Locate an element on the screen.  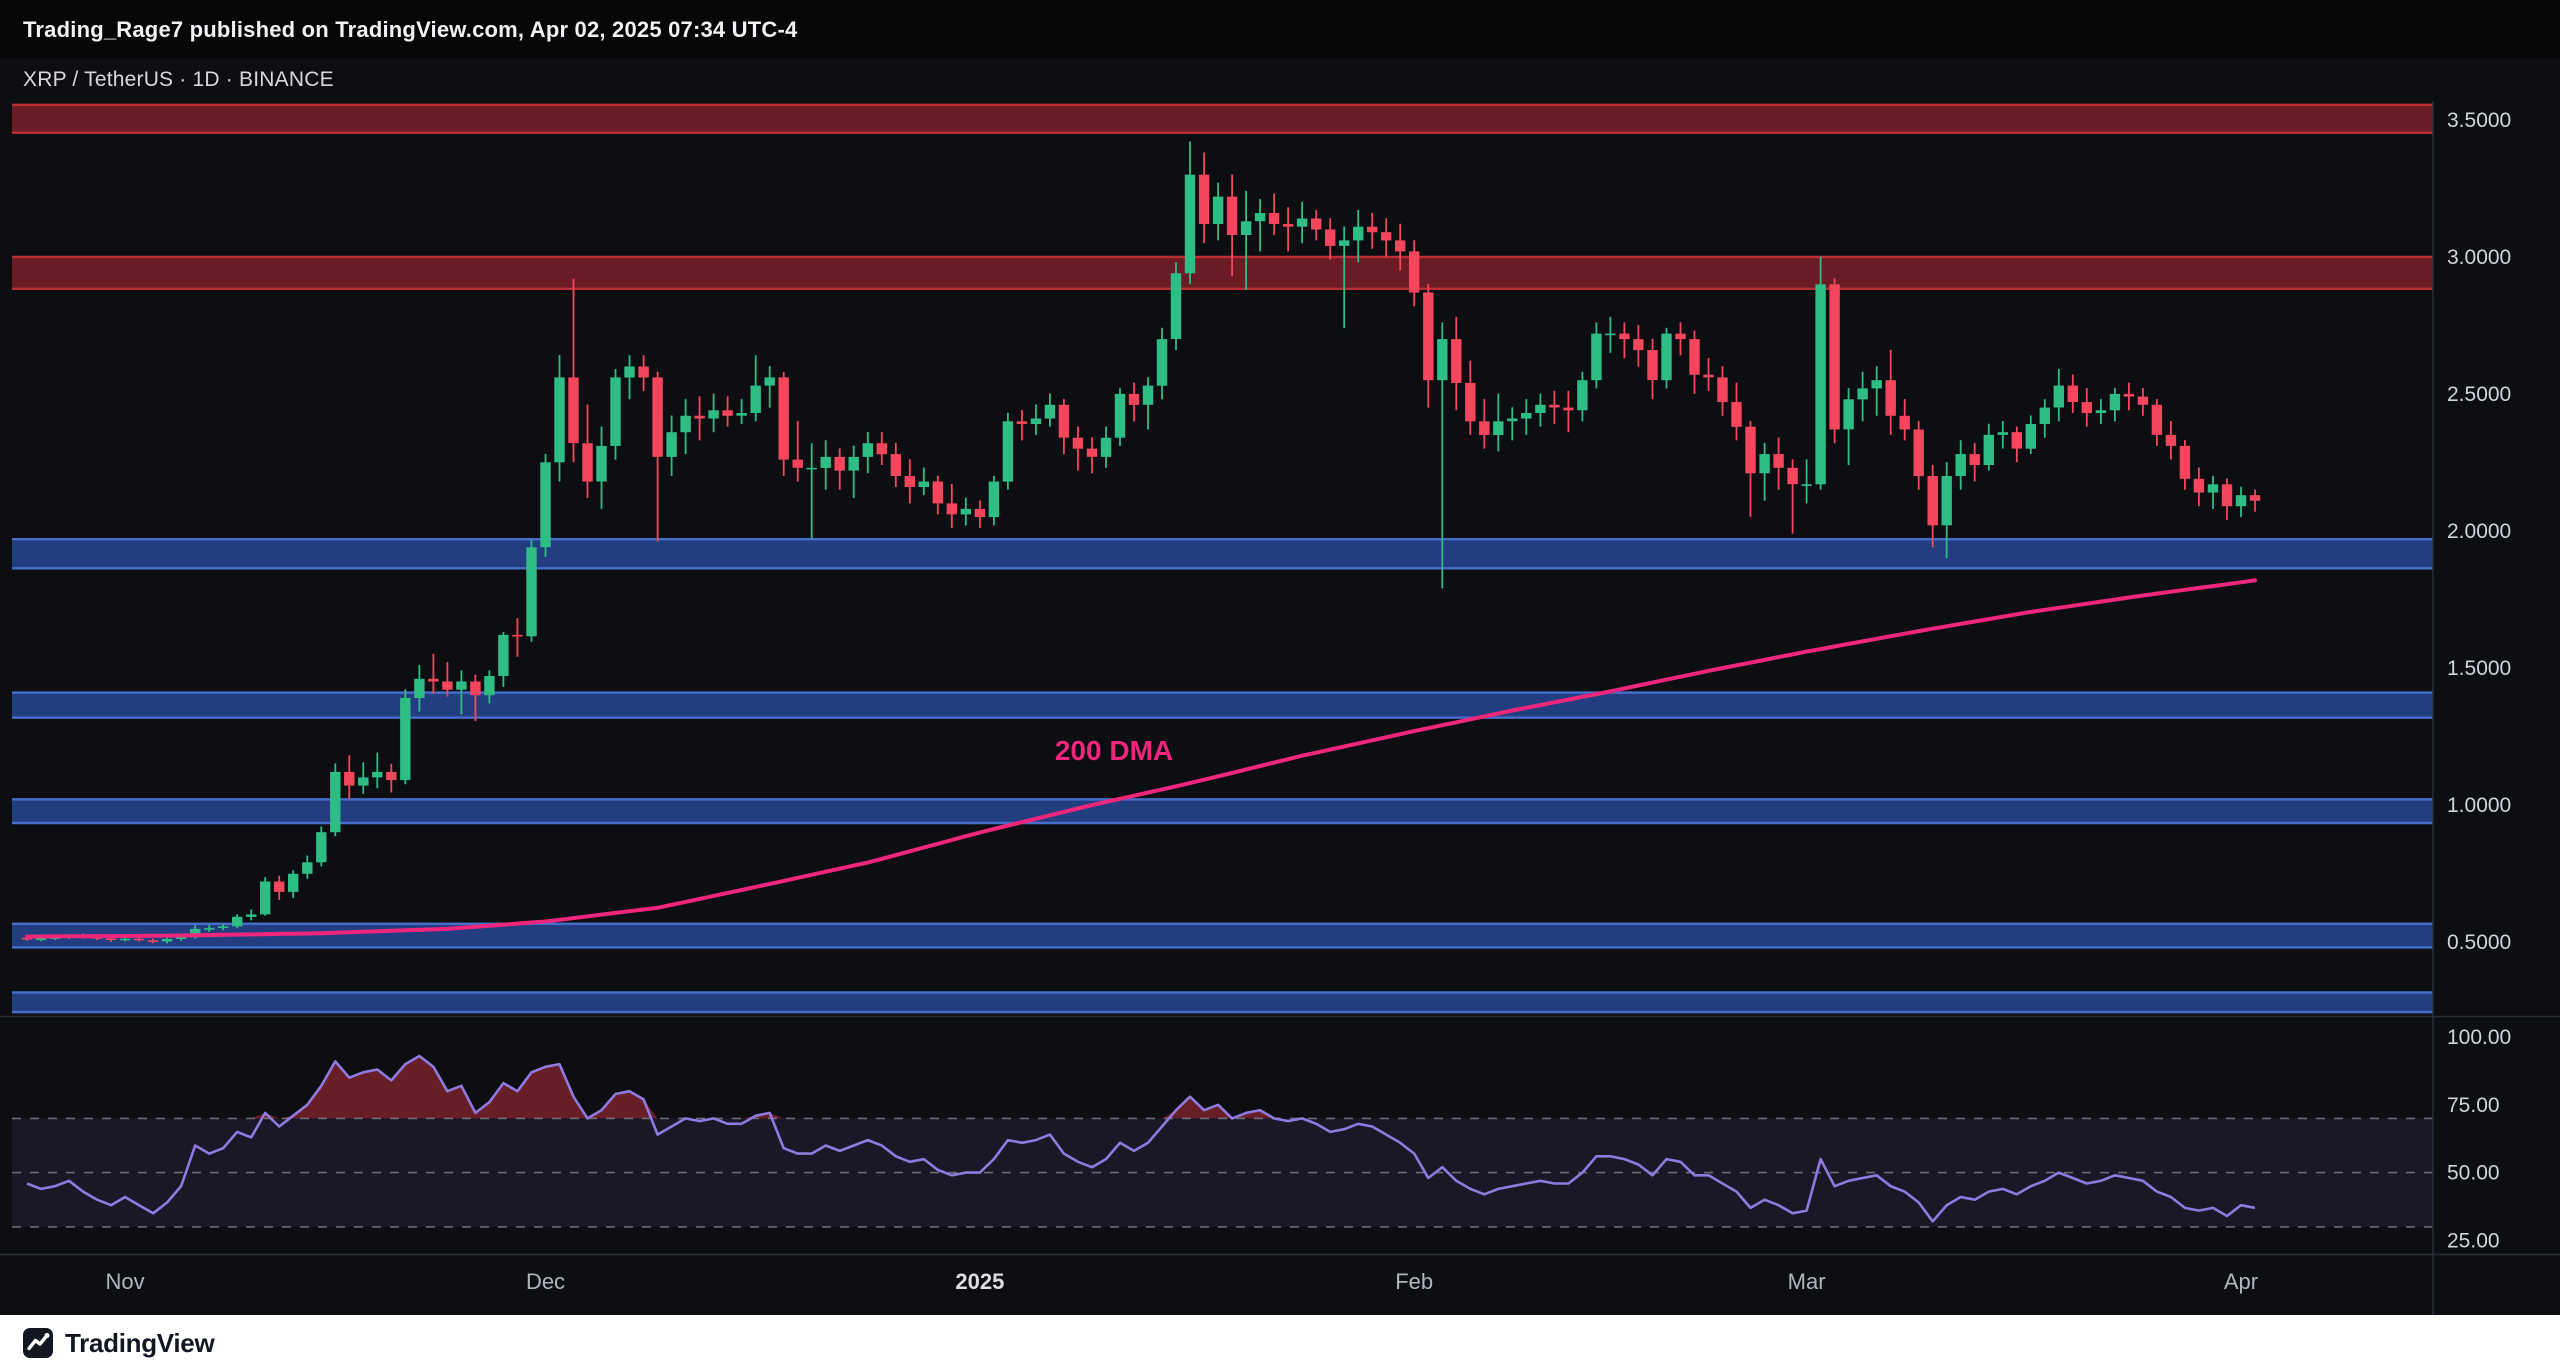
footer: TradingView is located at coordinates (1280, 1343).